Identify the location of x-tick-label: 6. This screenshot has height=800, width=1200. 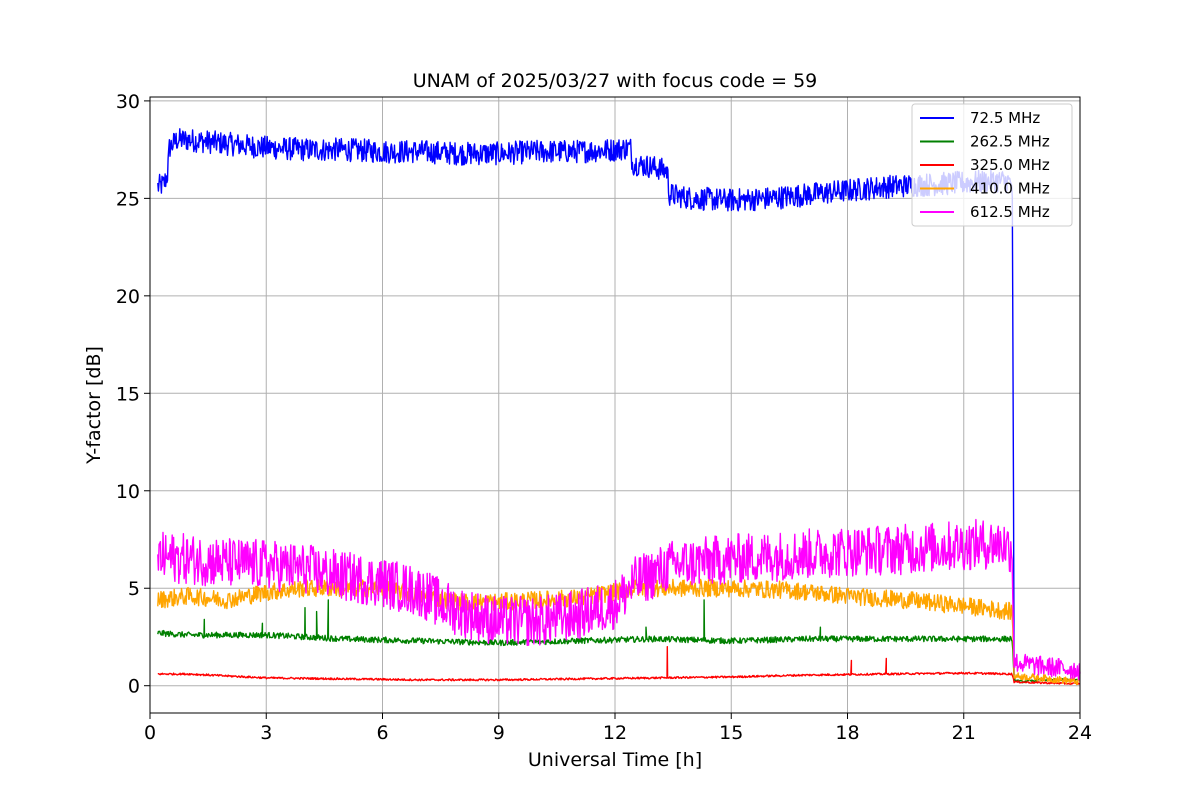
(382, 733).